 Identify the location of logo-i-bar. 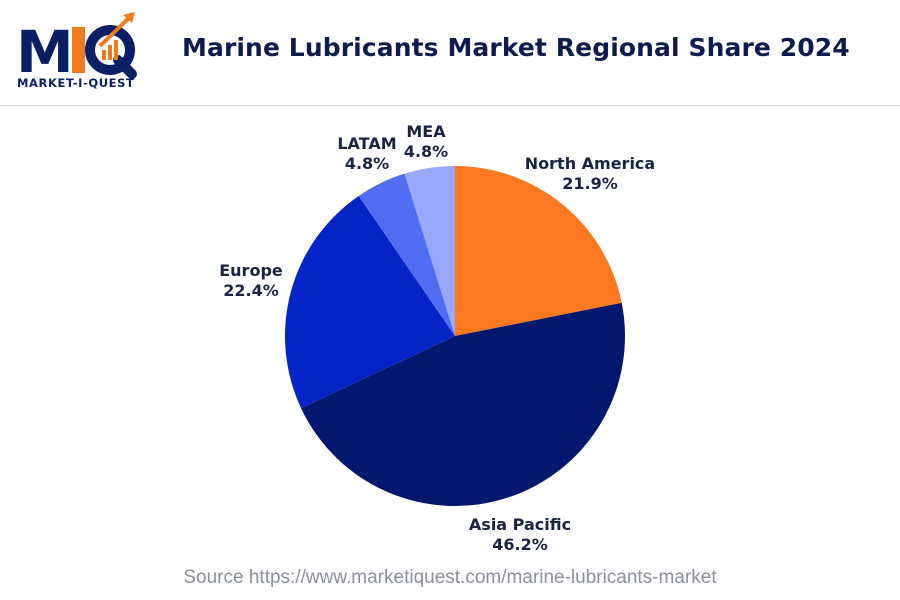
(78, 50).